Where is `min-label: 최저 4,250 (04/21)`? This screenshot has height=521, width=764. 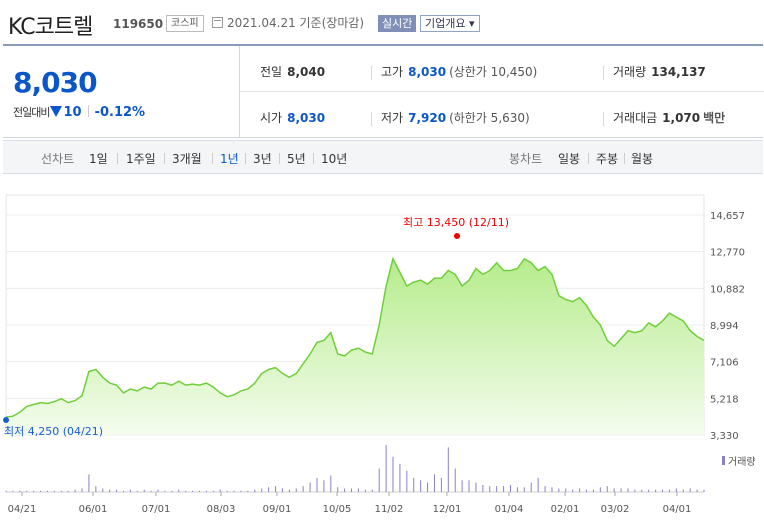
min-label: 최저 4,250 (04/21) is located at coordinates (53, 431).